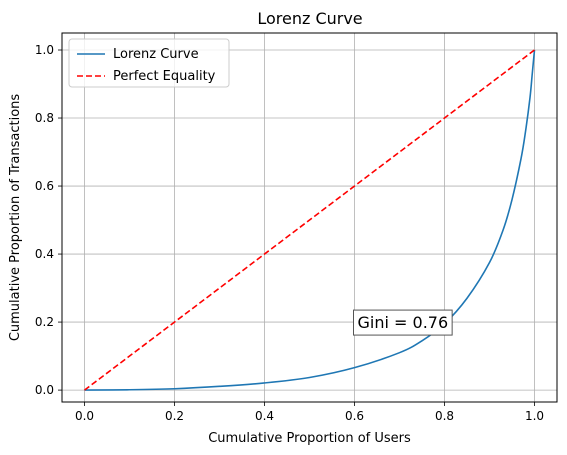 The width and height of the screenshot is (567, 455). What do you see at coordinates (44, 50) in the screenshot?
I see `y-tick-label: 1.0` at bounding box center [44, 50].